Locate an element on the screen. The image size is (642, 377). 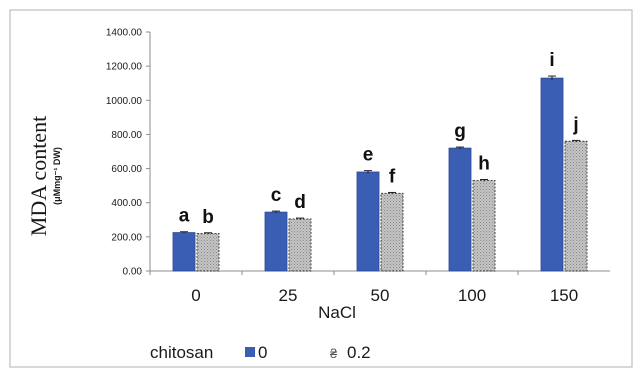
y-tick-label: 200.00 is located at coordinates (126, 237).